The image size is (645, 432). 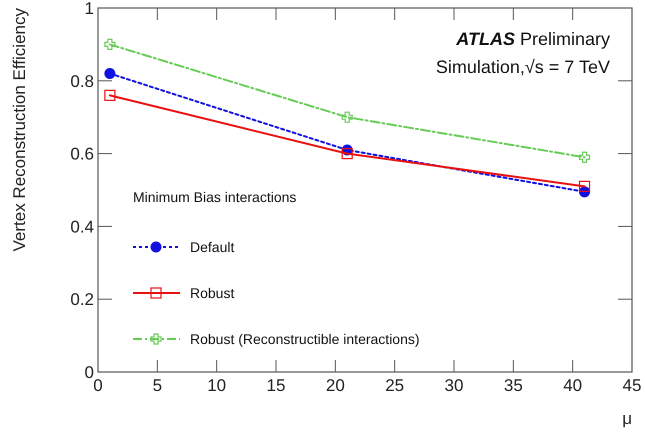 I want to click on x-tick-label: 40, so click(x=572, y=385).